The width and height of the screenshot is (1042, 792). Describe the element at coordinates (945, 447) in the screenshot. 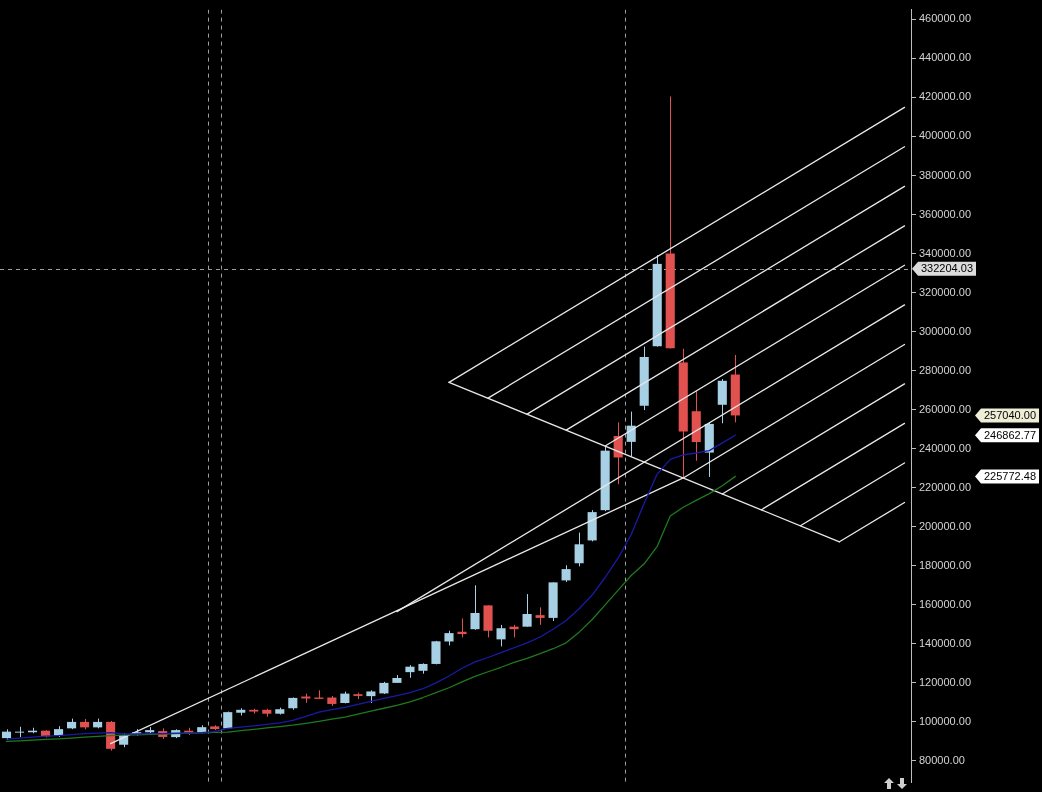

I see `y-tick-label: 240000.00` at that location.